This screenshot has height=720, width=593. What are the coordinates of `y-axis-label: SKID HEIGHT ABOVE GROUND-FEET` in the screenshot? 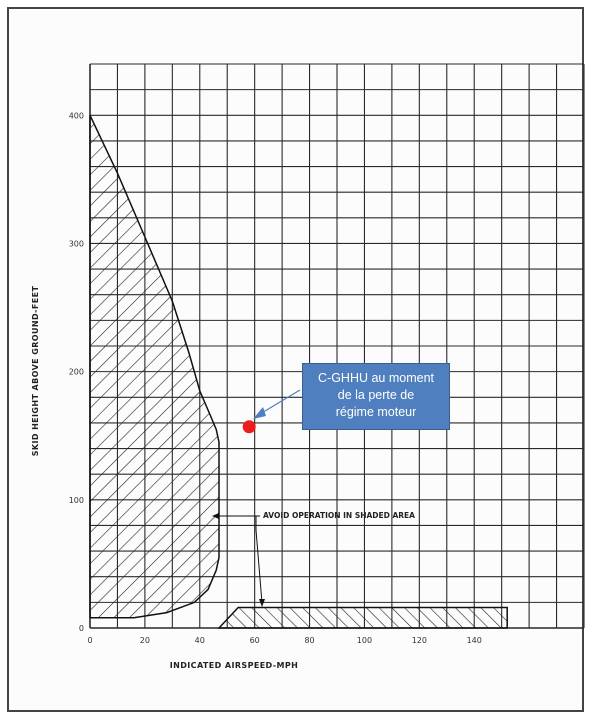 It's located at (35, 371).